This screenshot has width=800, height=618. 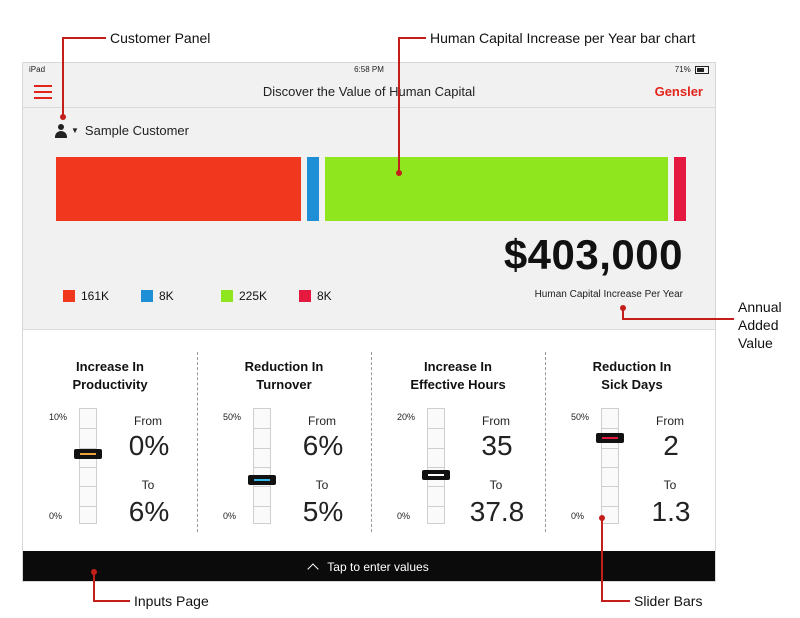 I want to click on slider-max-label: 20%, so click(x=406, y=417).